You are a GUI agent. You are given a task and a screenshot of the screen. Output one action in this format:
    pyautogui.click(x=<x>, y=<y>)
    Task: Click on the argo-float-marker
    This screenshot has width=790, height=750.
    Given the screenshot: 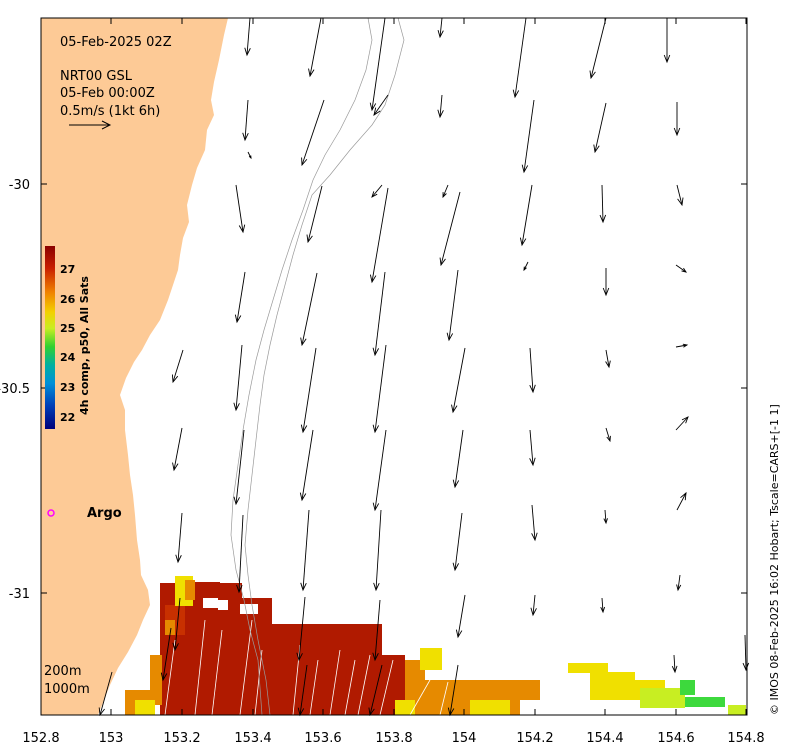 What is the action you would take?
    pyautogui.click(x=51, y=513)
    